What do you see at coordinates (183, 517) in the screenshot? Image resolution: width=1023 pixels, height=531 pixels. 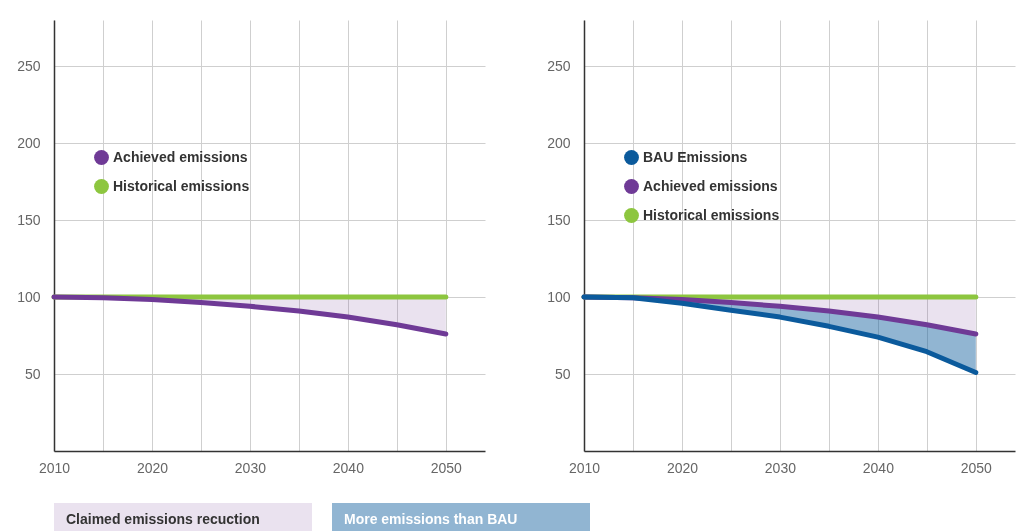 I see `legend-swatch: Claimed emissions recuction` at bounding box center [183, 517].